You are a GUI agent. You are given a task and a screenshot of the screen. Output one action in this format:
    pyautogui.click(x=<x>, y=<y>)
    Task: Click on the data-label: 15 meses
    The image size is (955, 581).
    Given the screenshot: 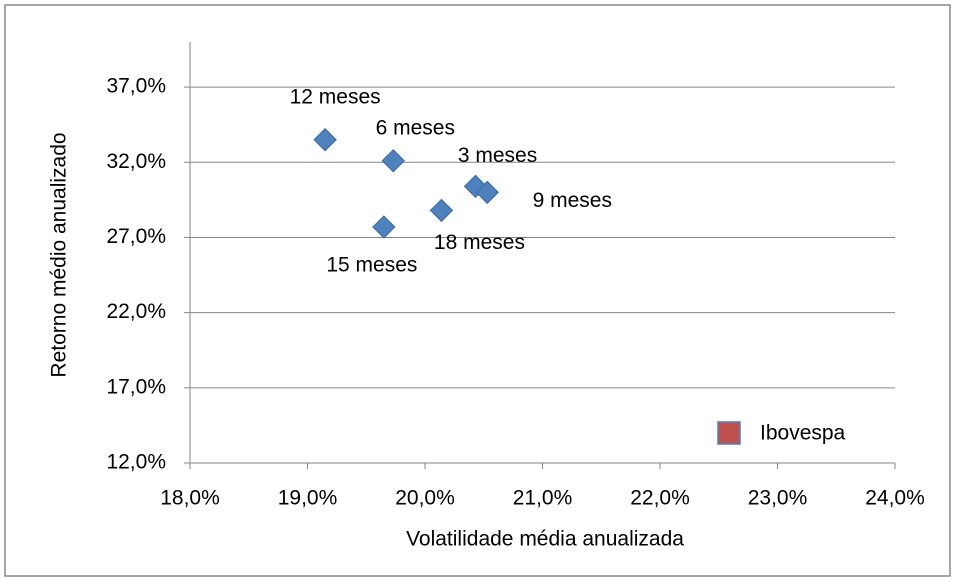 What is the action you would take?
    pyautogui.click(x=371, y=264)
    